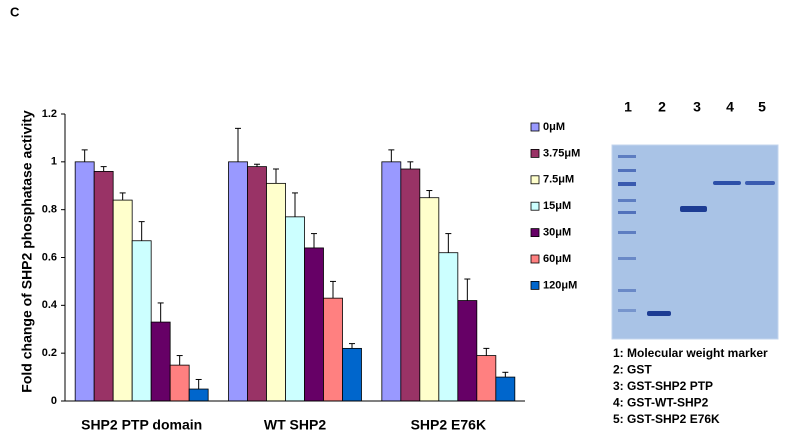 The height and width of the screenshot is (438, 800). What do you see at coordinates (632, 370) in the screenshot?
I see `gel-legend: 2: GST` at bounding box center [632, 370].